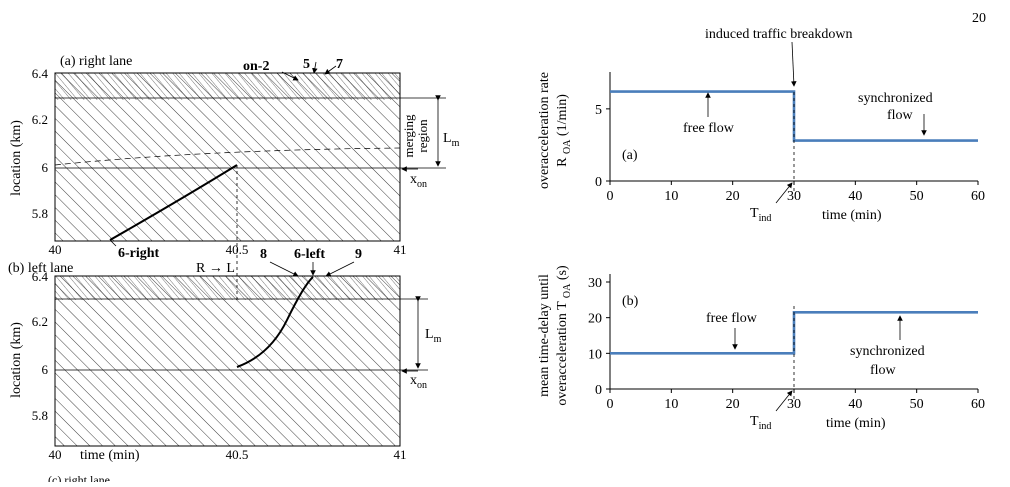 The width and height of the screenshot is (1010, 487). I want to click on panel-b-ytick: 6.4, so click(40, 276).